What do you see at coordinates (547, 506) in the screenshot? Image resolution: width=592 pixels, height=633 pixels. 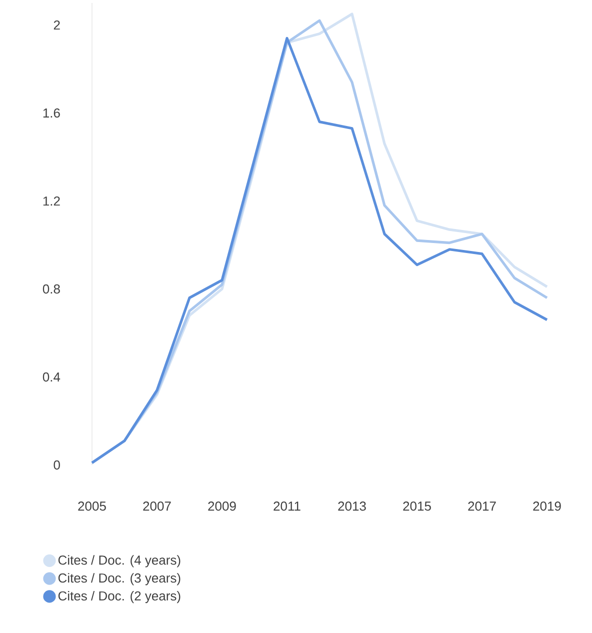 I see `x-tick-label: 2019` at bounding box center [547, 506].